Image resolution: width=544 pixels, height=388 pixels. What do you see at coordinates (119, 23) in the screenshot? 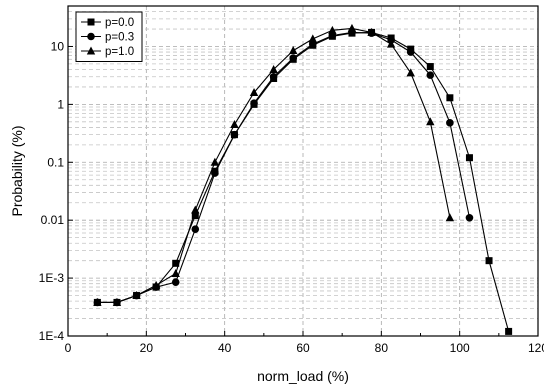
I see `legend-label: p=0.0` at bounding box center [119, 23].